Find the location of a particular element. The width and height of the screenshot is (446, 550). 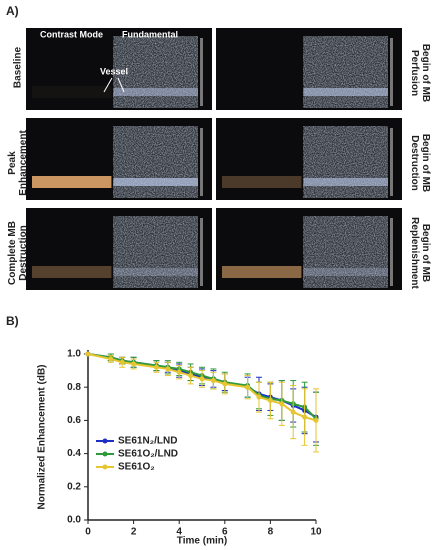

header: Fundamental is located at coordinates (150, 34).